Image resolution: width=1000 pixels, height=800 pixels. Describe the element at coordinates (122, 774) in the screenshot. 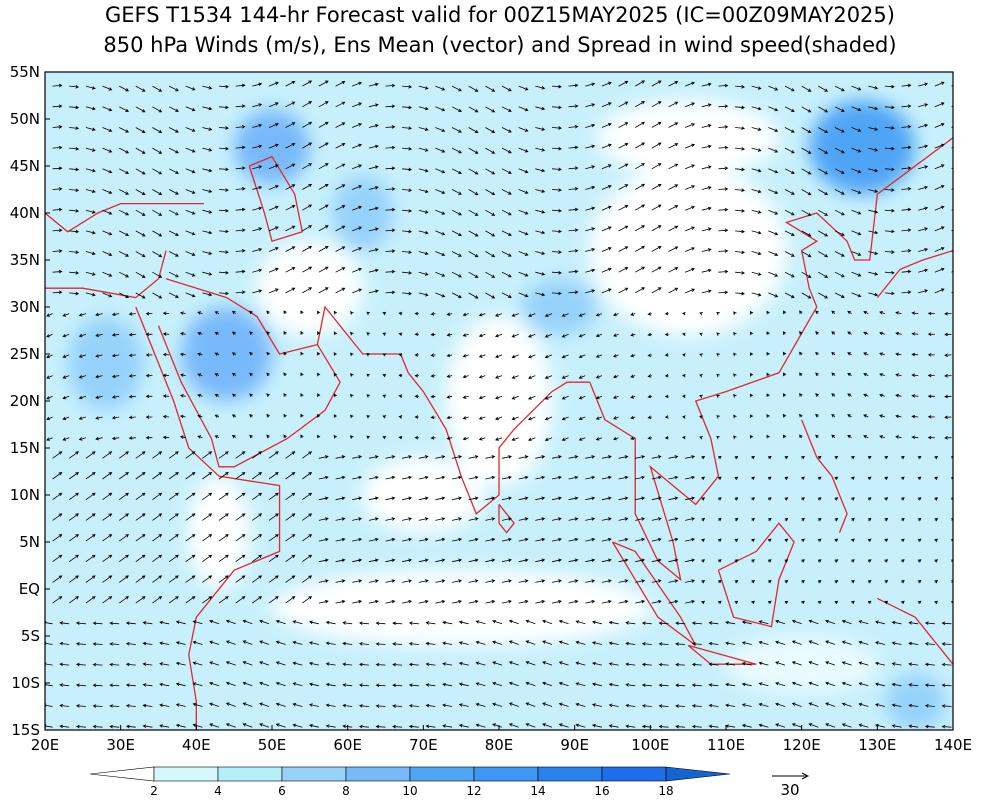

I see `colorbar-left-triangle` at that location.